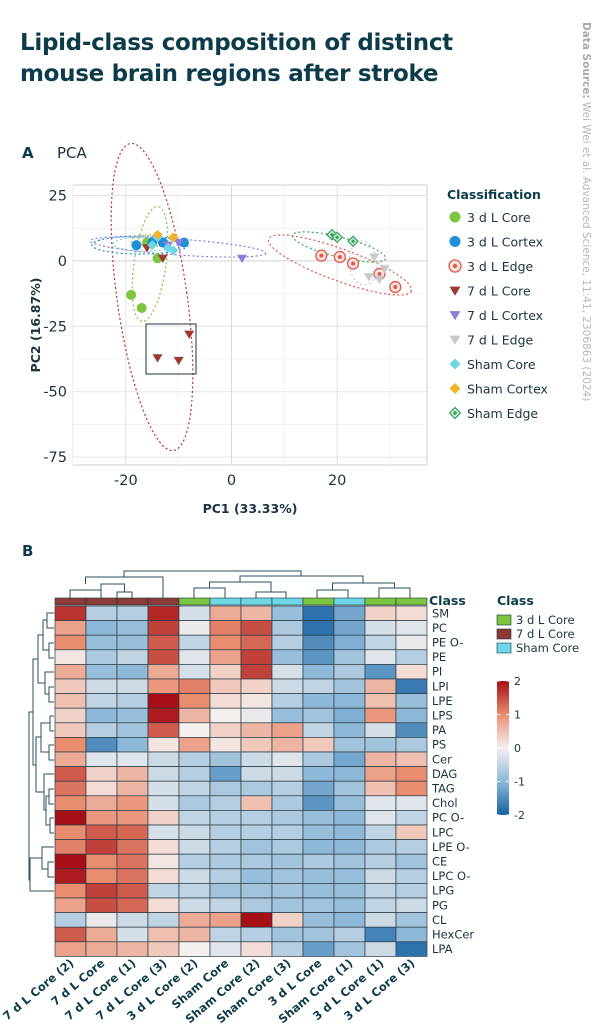 The height and width of the screenshot is (1024, 612). Describe the element at coordinates (62, 262) in the screenshot. I see `y-tick-label: 0` at that location.